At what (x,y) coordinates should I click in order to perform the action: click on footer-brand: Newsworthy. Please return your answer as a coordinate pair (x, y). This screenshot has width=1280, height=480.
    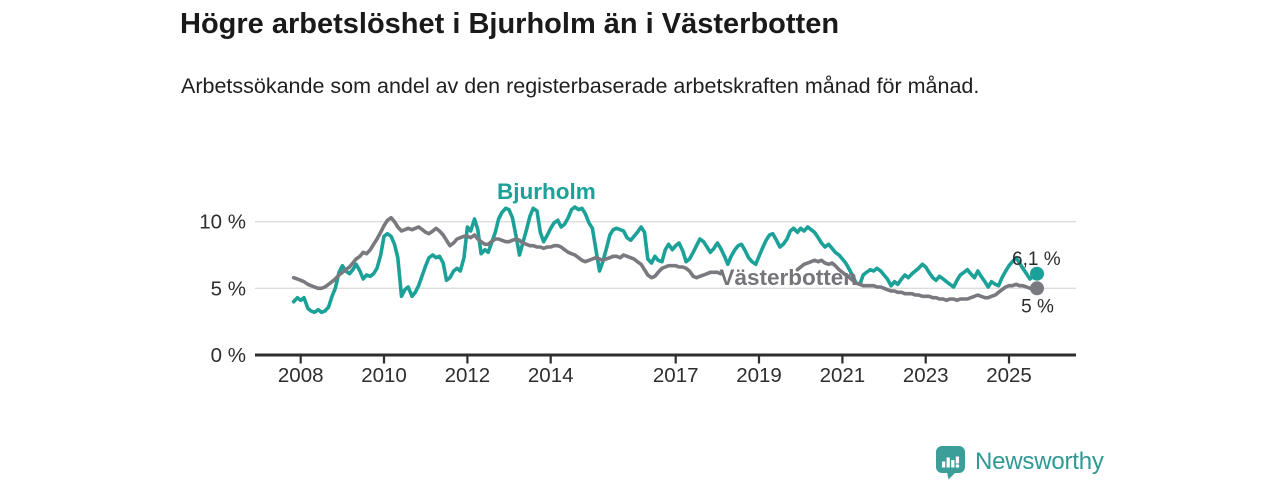
    Looking at the image, I should click on (1019, 462).